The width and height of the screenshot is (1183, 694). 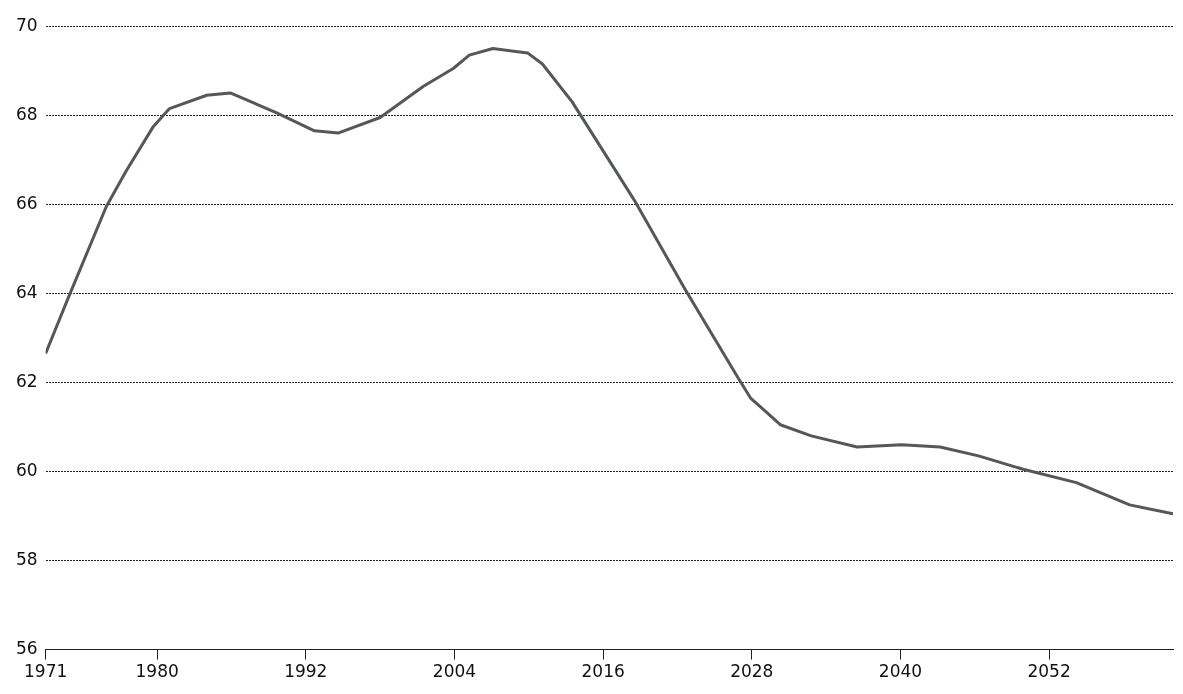 What do you see at coordinates (157, 671) in the screenshot?
I see `x-tick-label: 1980` at bounding box center [157, 671].